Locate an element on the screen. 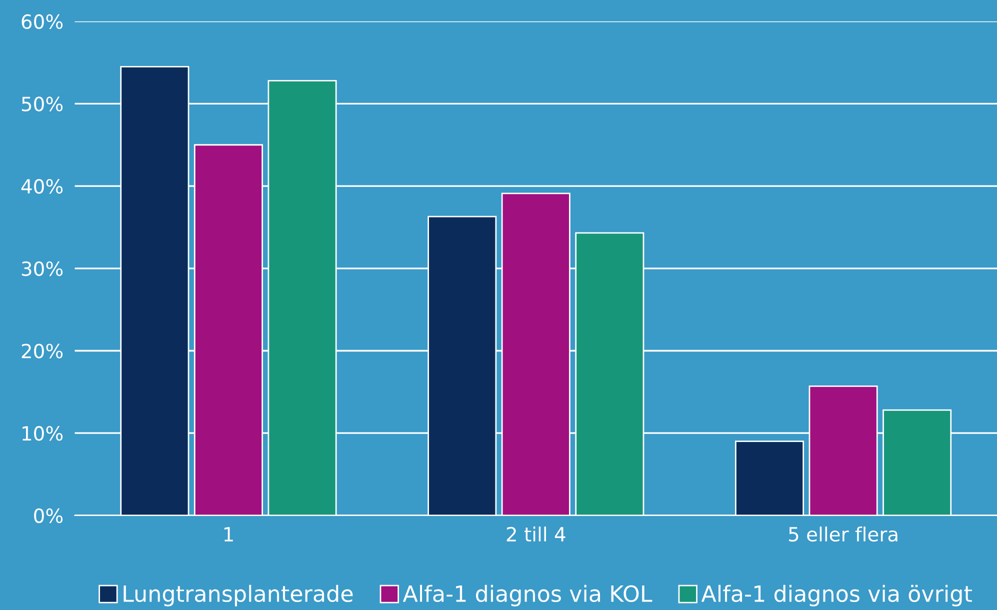 Image resolution: width=997 pixels, height=610 pixels. legend-label: Alfa-1 diagnos via övrigt is located at coordinates (836, 595).